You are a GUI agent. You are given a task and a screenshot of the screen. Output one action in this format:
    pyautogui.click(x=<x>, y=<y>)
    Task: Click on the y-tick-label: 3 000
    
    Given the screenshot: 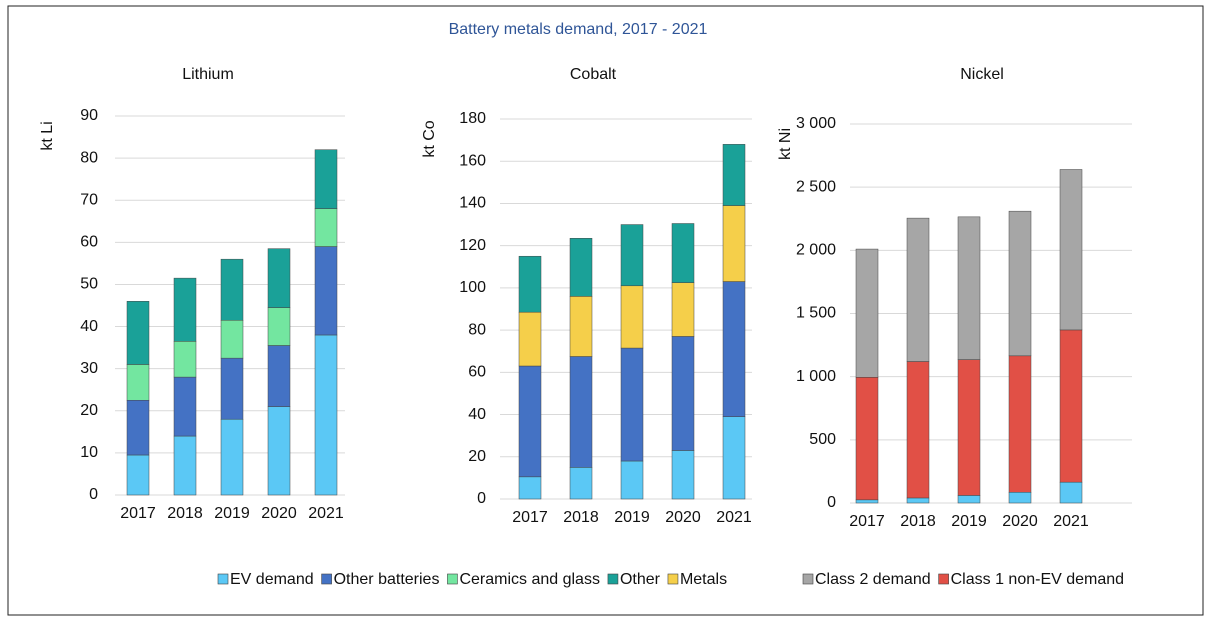 What is the action you would take?
    pyautogui.click(x=816, y=123)
    